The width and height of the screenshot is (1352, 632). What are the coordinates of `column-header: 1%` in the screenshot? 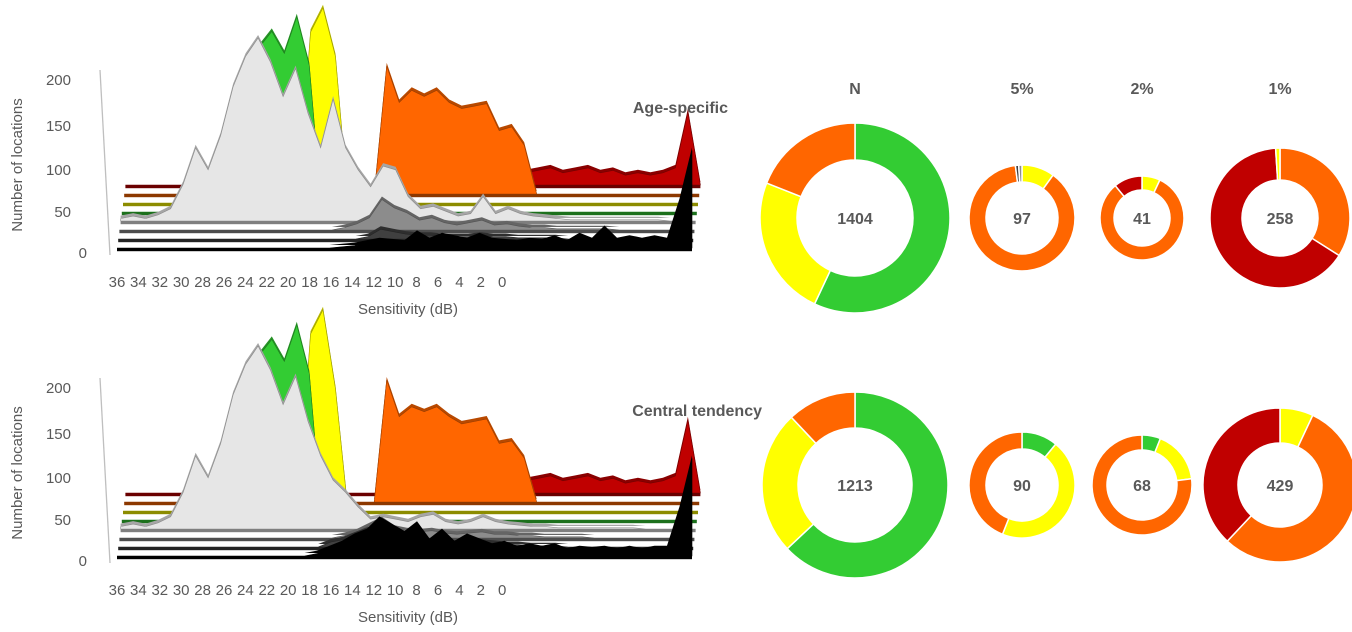 It's located at (1279, 89).